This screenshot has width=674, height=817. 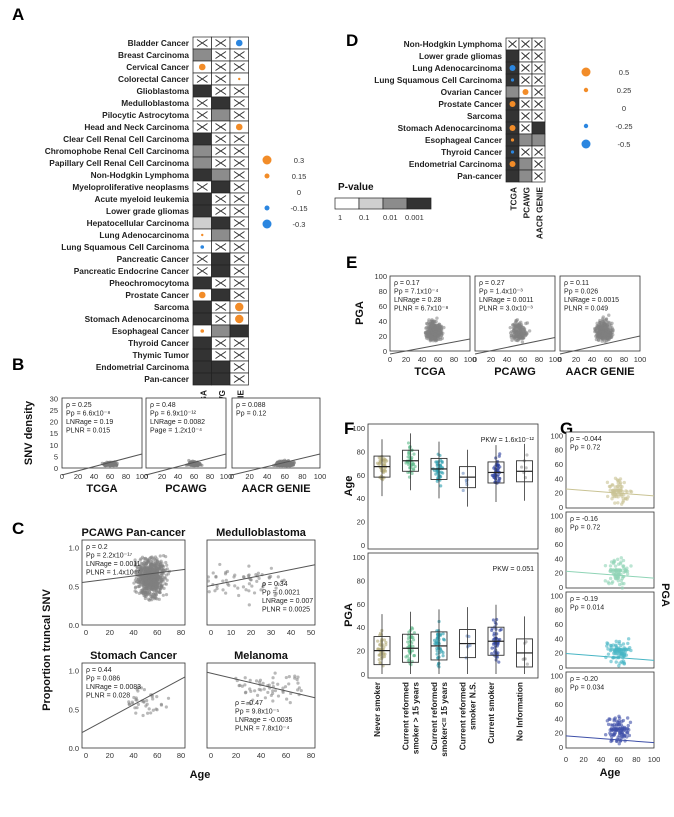 What do you see at coordinates (349, 486) in the screenshot?
I see `y-axis-label-age: Age` at bounding box center [349, 486].